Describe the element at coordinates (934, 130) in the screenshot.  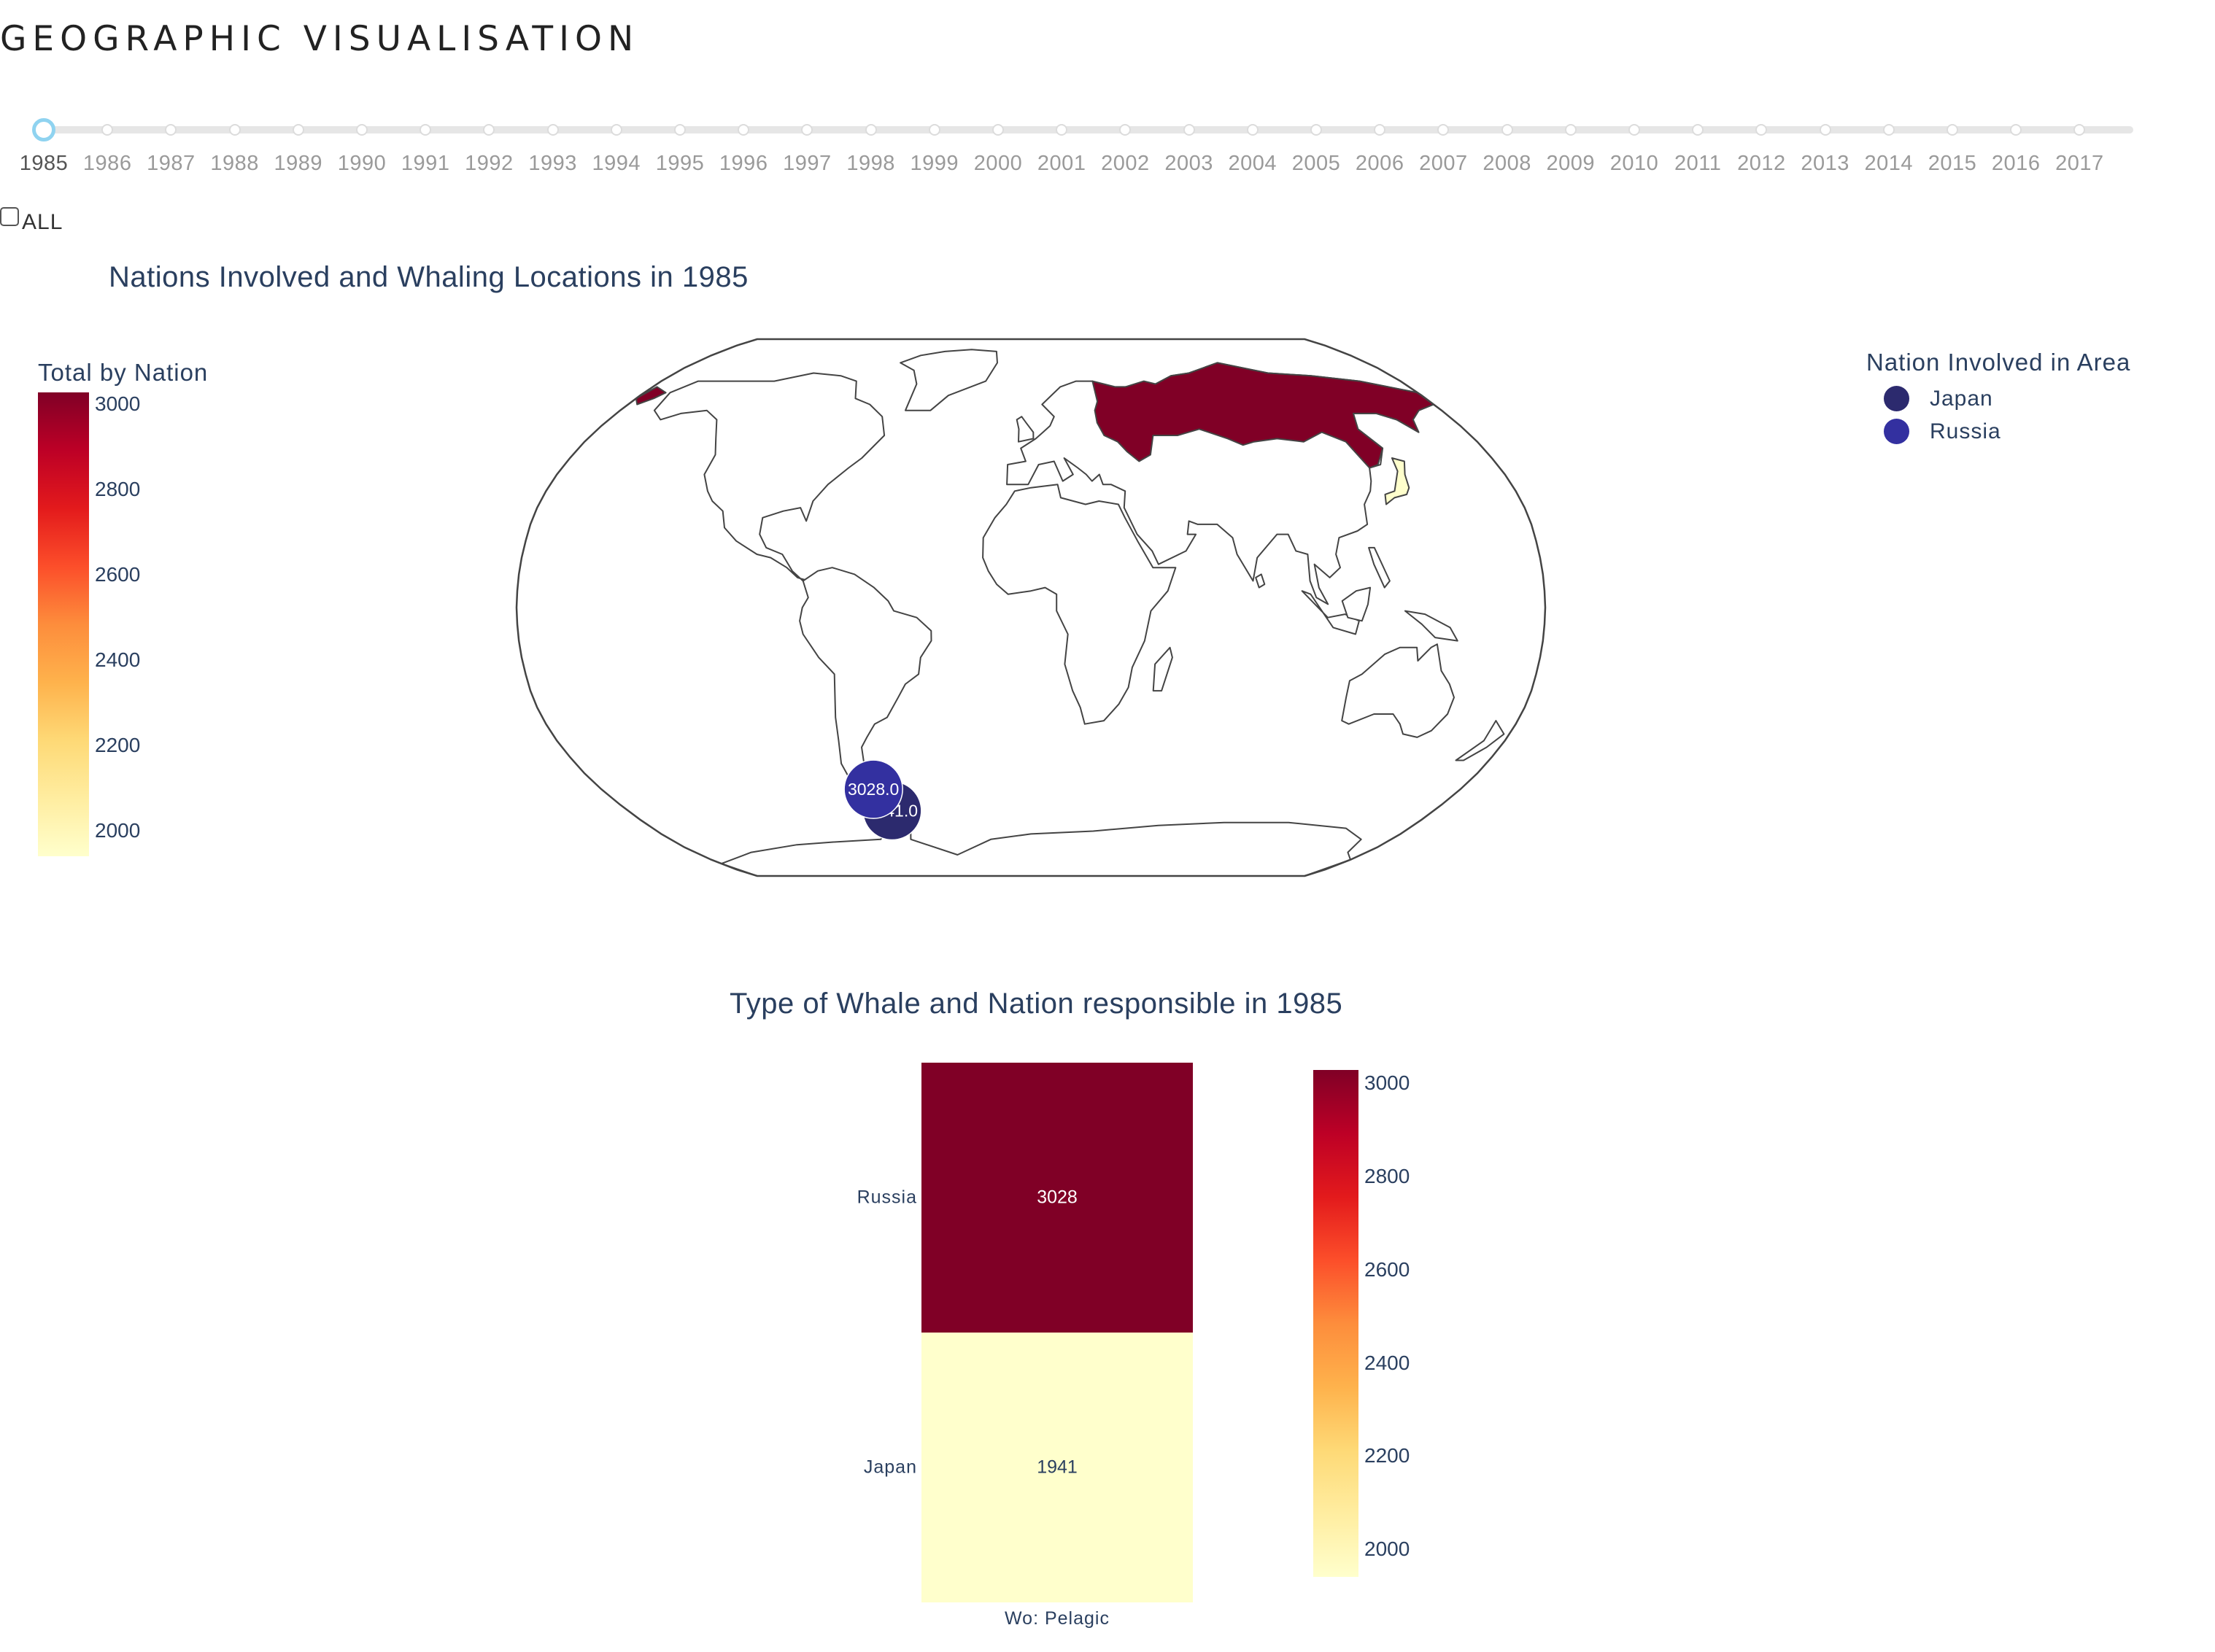
I see `slider-step-1999` at that location.